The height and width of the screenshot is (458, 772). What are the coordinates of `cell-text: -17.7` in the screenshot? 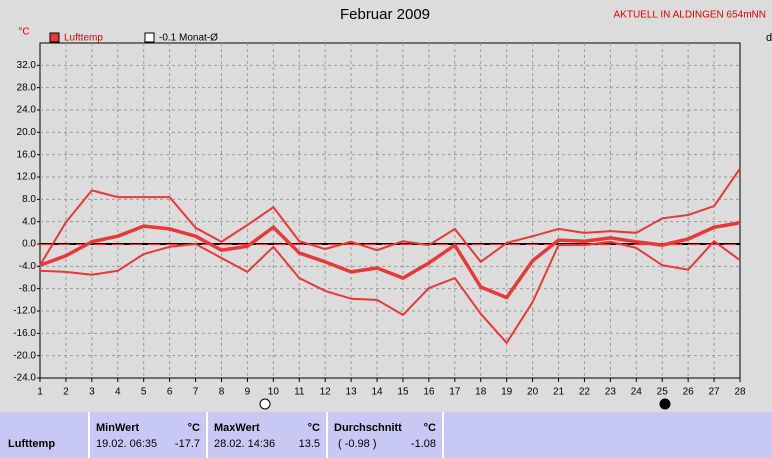 It's located at (187, 444).